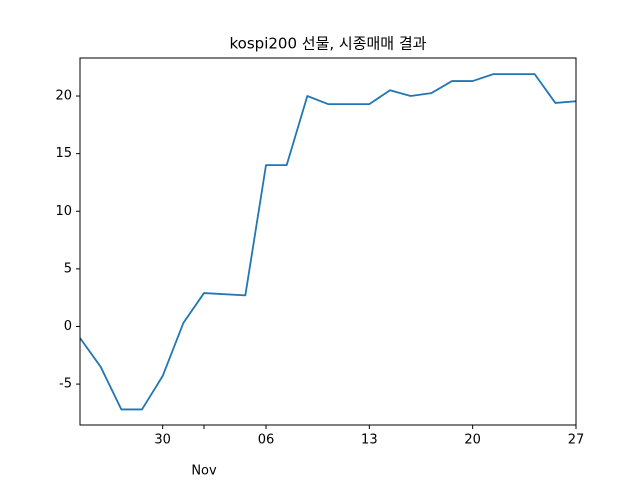 The height and width of the screenshot is (480, 640). What do you see at coordinates (328, 44) in the screenshot?
I see `chart-title: kospi200 선물, 시종매매 결과` at bounding box center [328, 44].